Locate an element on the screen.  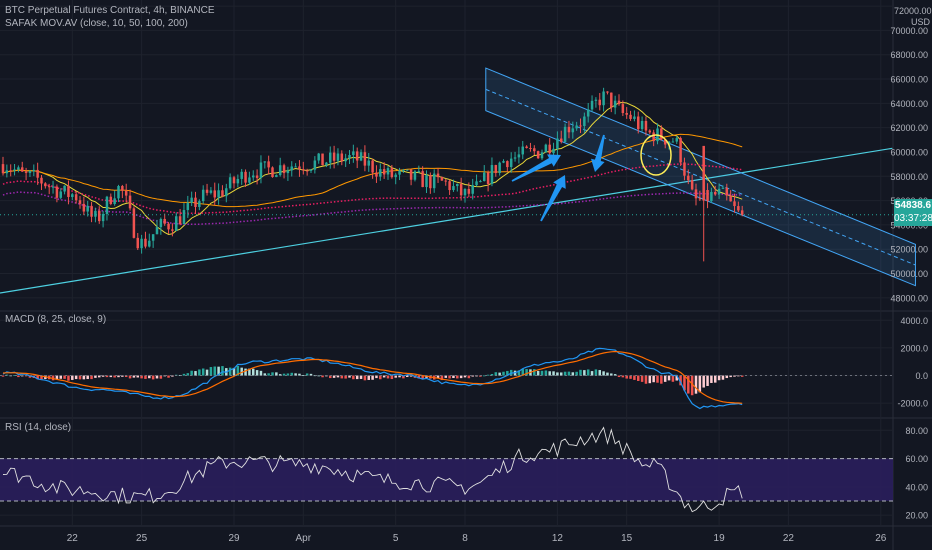
y-tick-label: 68000.00 is located at coordinates (909, 55).